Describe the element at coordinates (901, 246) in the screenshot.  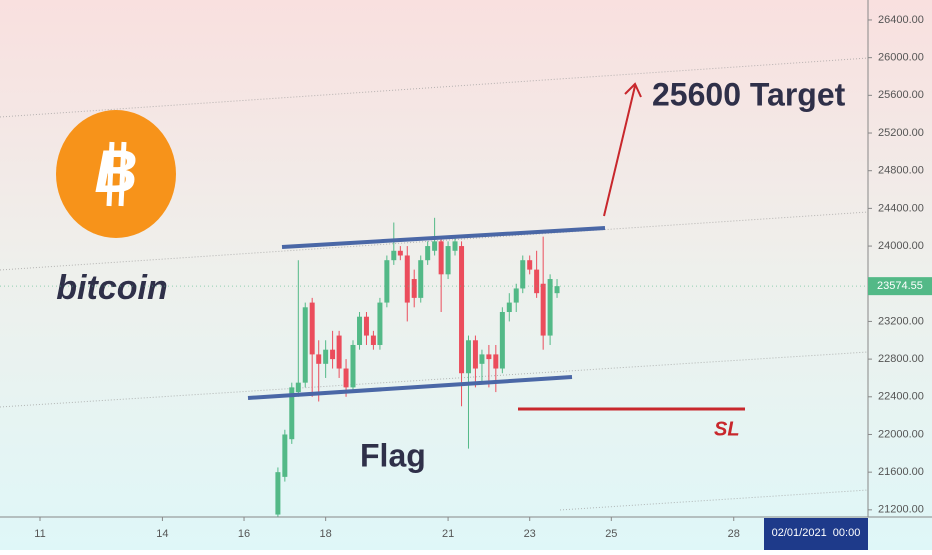
I see `y-tick-label: 24000.00` at that location.